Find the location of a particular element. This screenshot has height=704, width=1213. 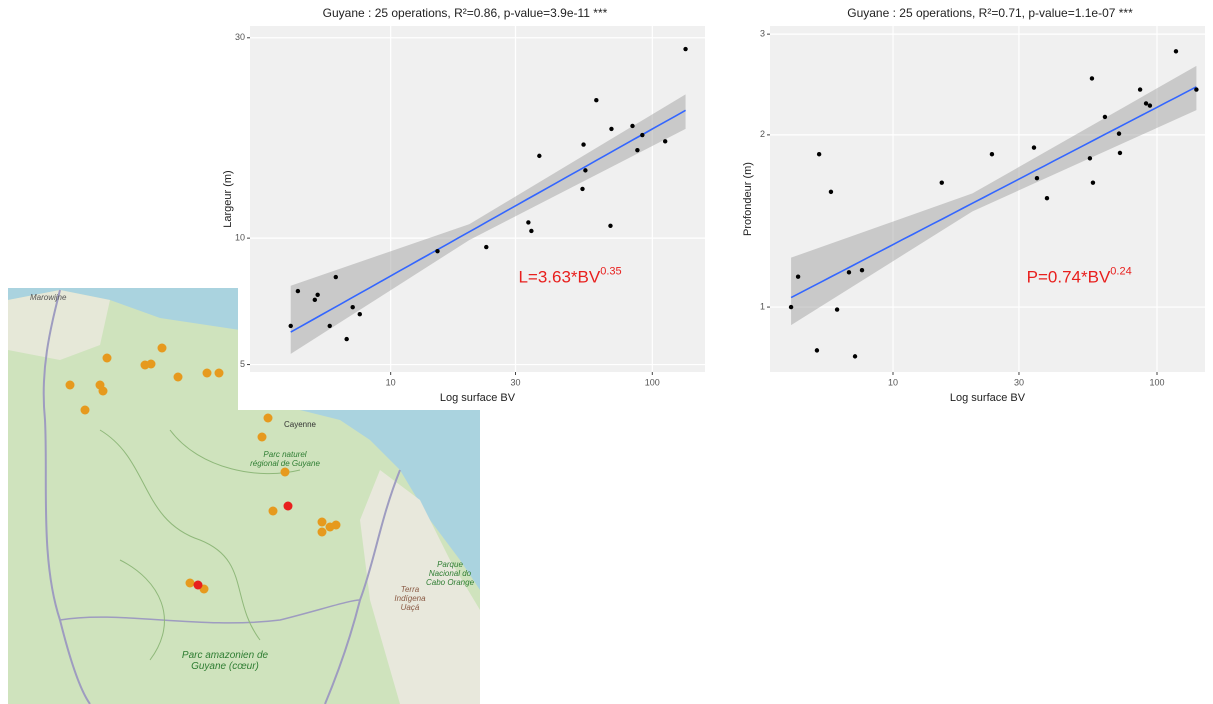

y-tick-label: 5 is located at coordinates (242, 364).